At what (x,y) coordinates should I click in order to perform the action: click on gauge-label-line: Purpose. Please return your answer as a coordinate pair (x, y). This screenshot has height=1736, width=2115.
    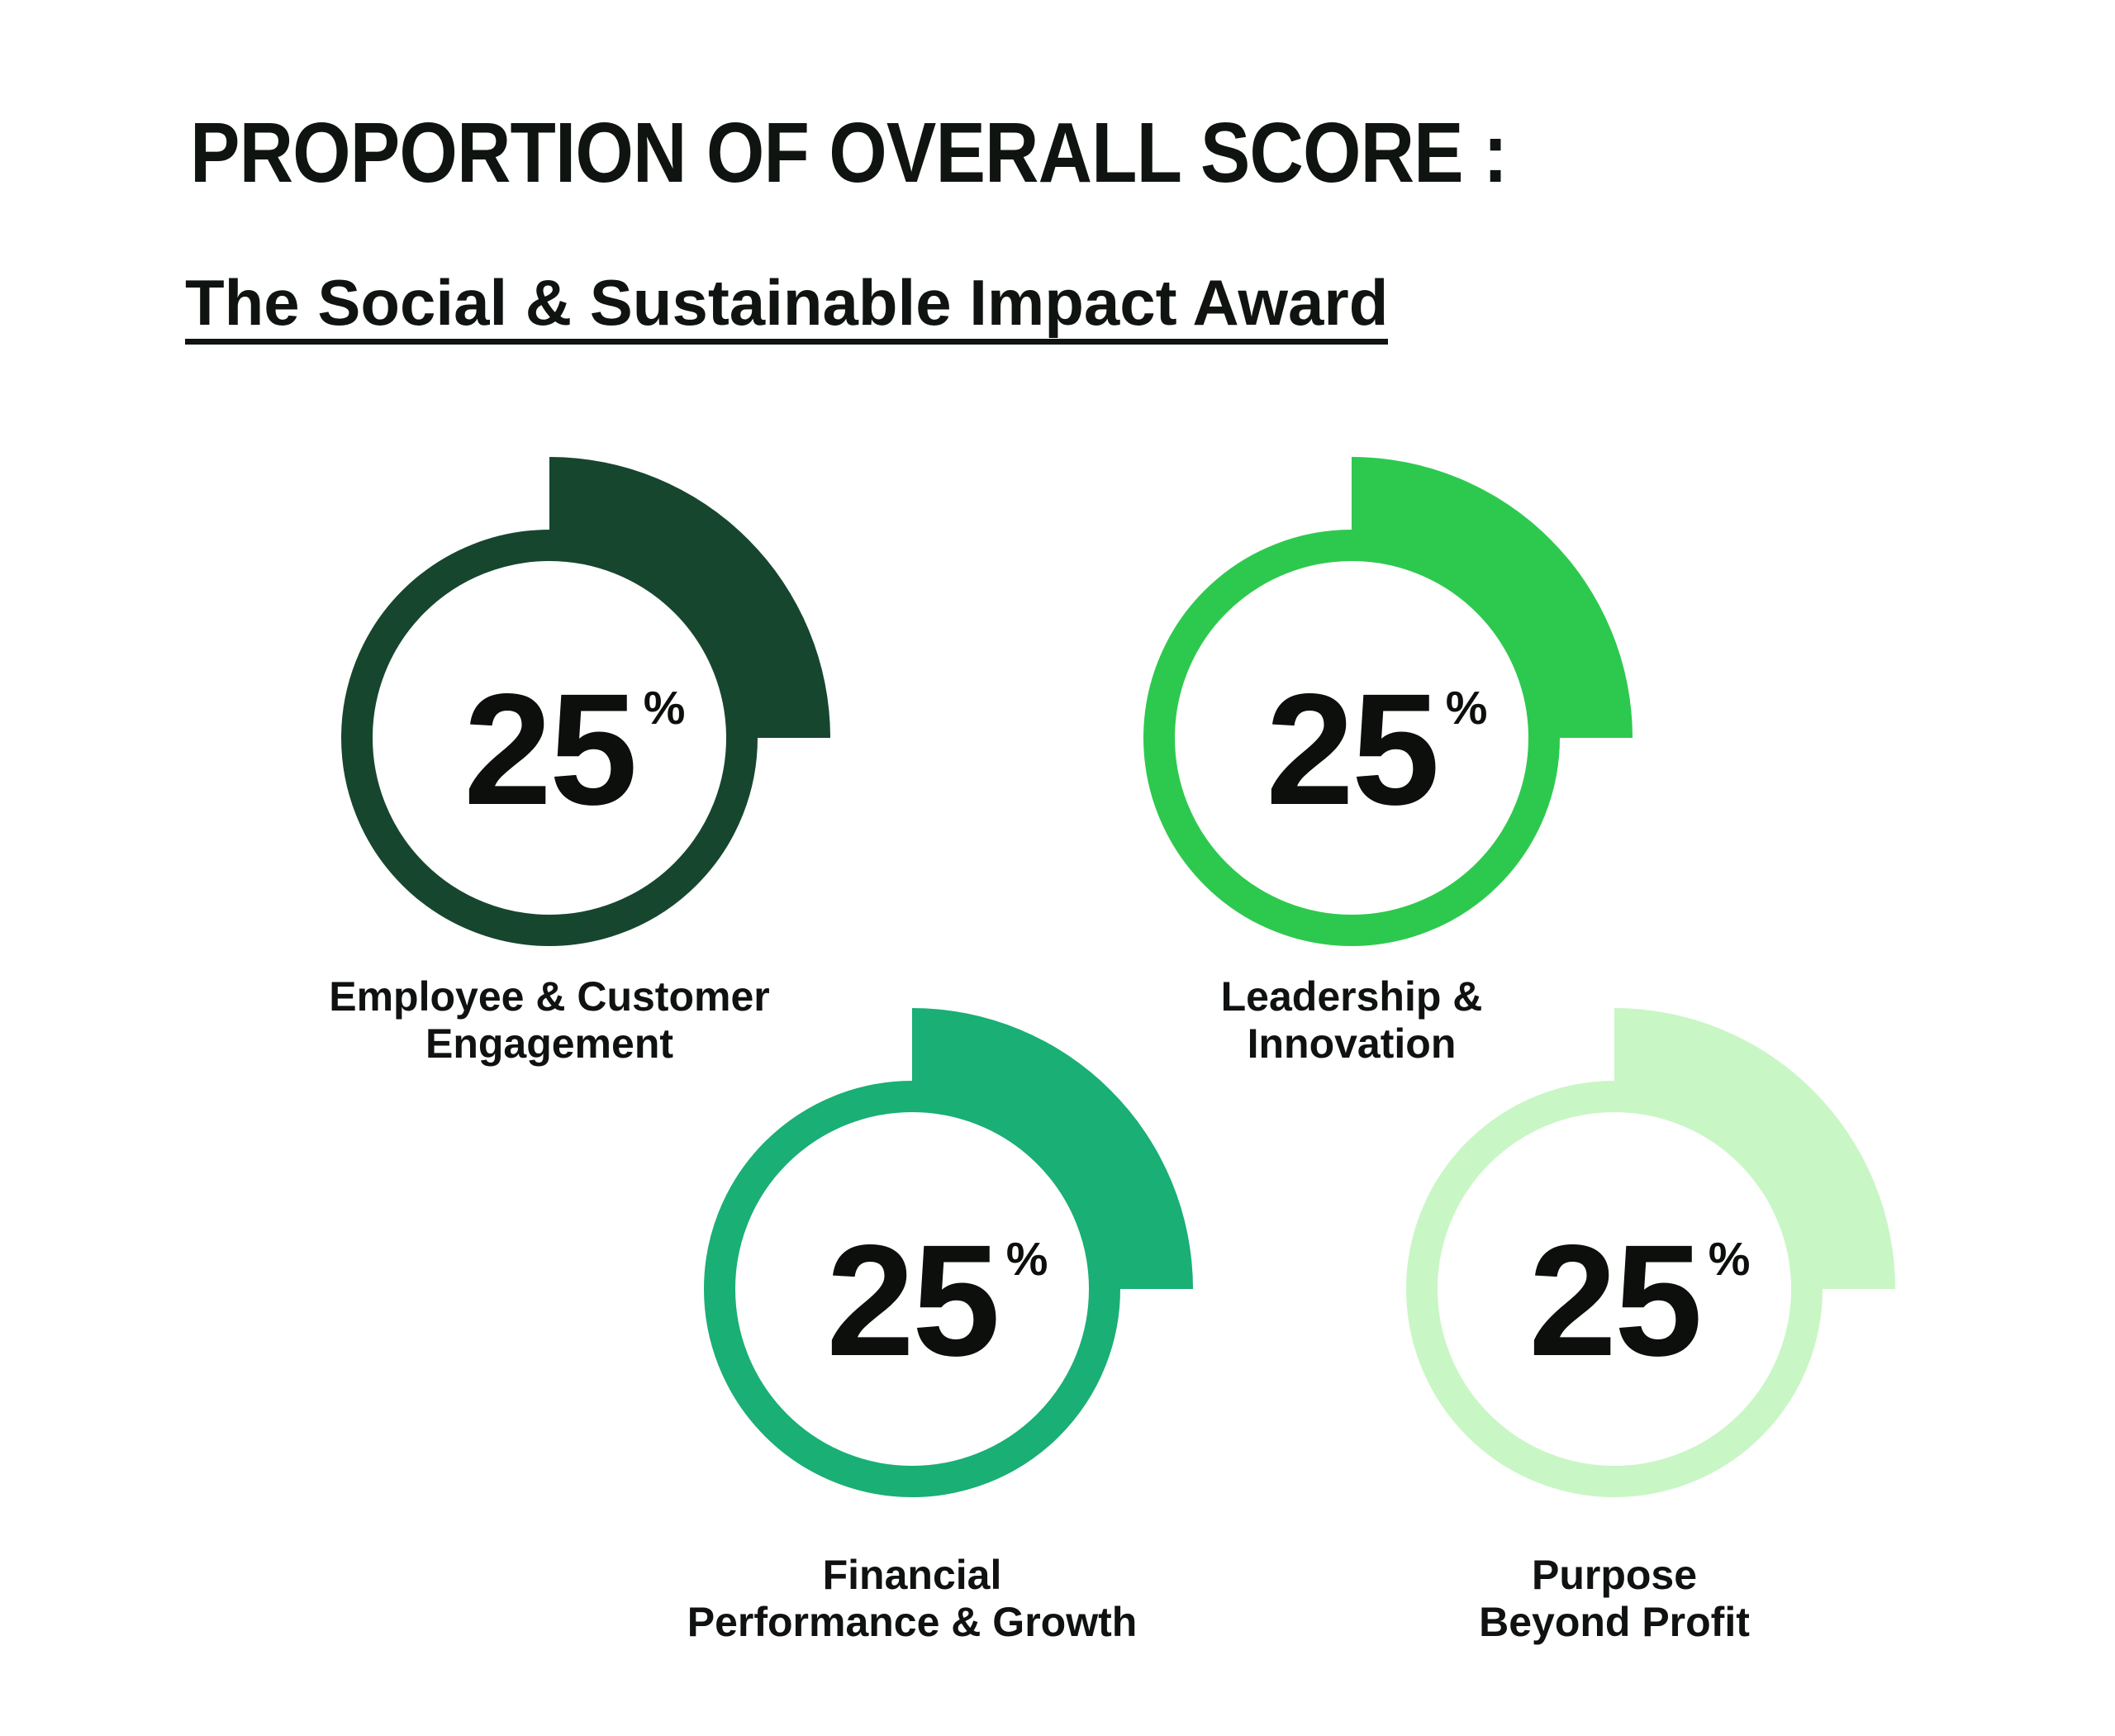
    Looking at the image, I should click on (1614, 1575).